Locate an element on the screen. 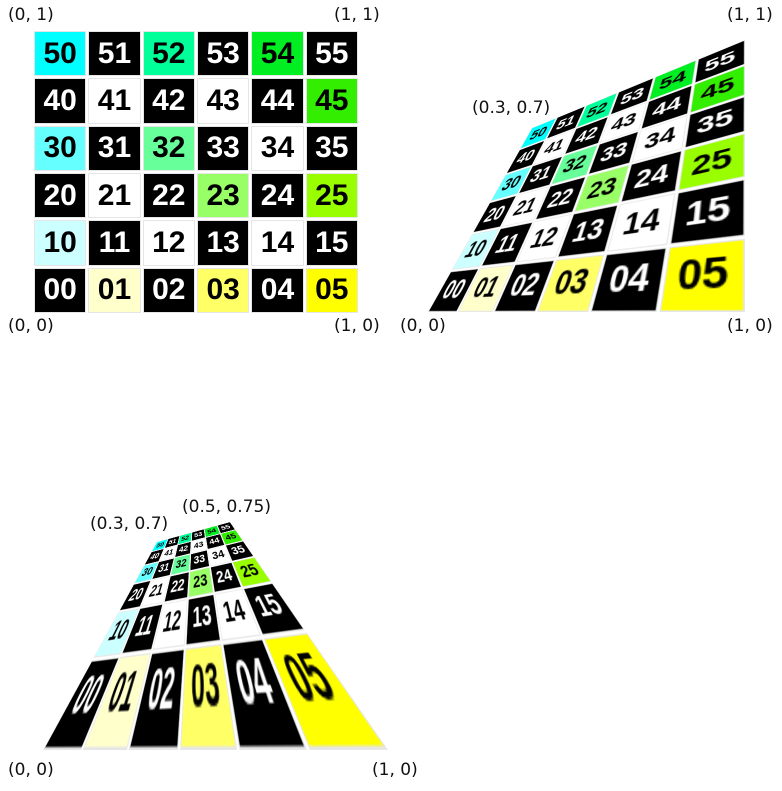 The height and width of the screenshot is (791, 782). cell-34: 34 is located at coordinates (277, 148).